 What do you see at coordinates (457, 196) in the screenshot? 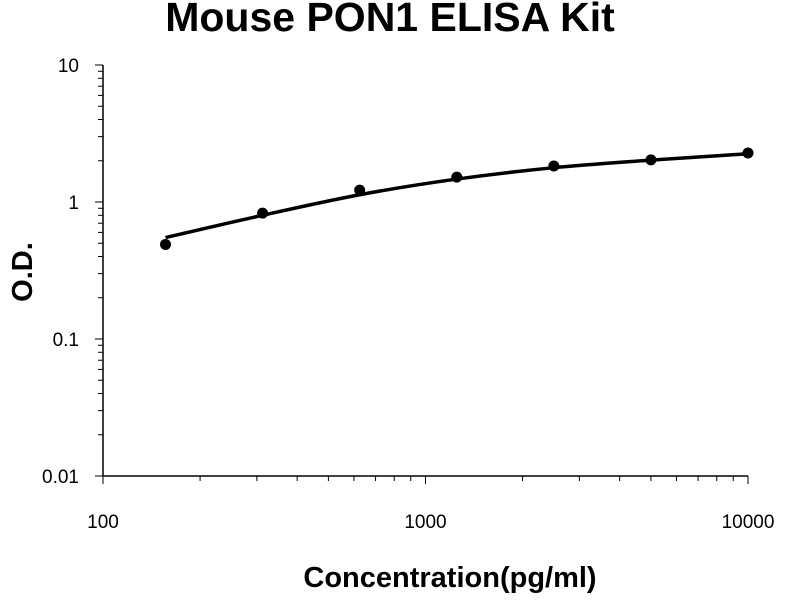
I see `fit-curve` at bounding box center [457, 196].